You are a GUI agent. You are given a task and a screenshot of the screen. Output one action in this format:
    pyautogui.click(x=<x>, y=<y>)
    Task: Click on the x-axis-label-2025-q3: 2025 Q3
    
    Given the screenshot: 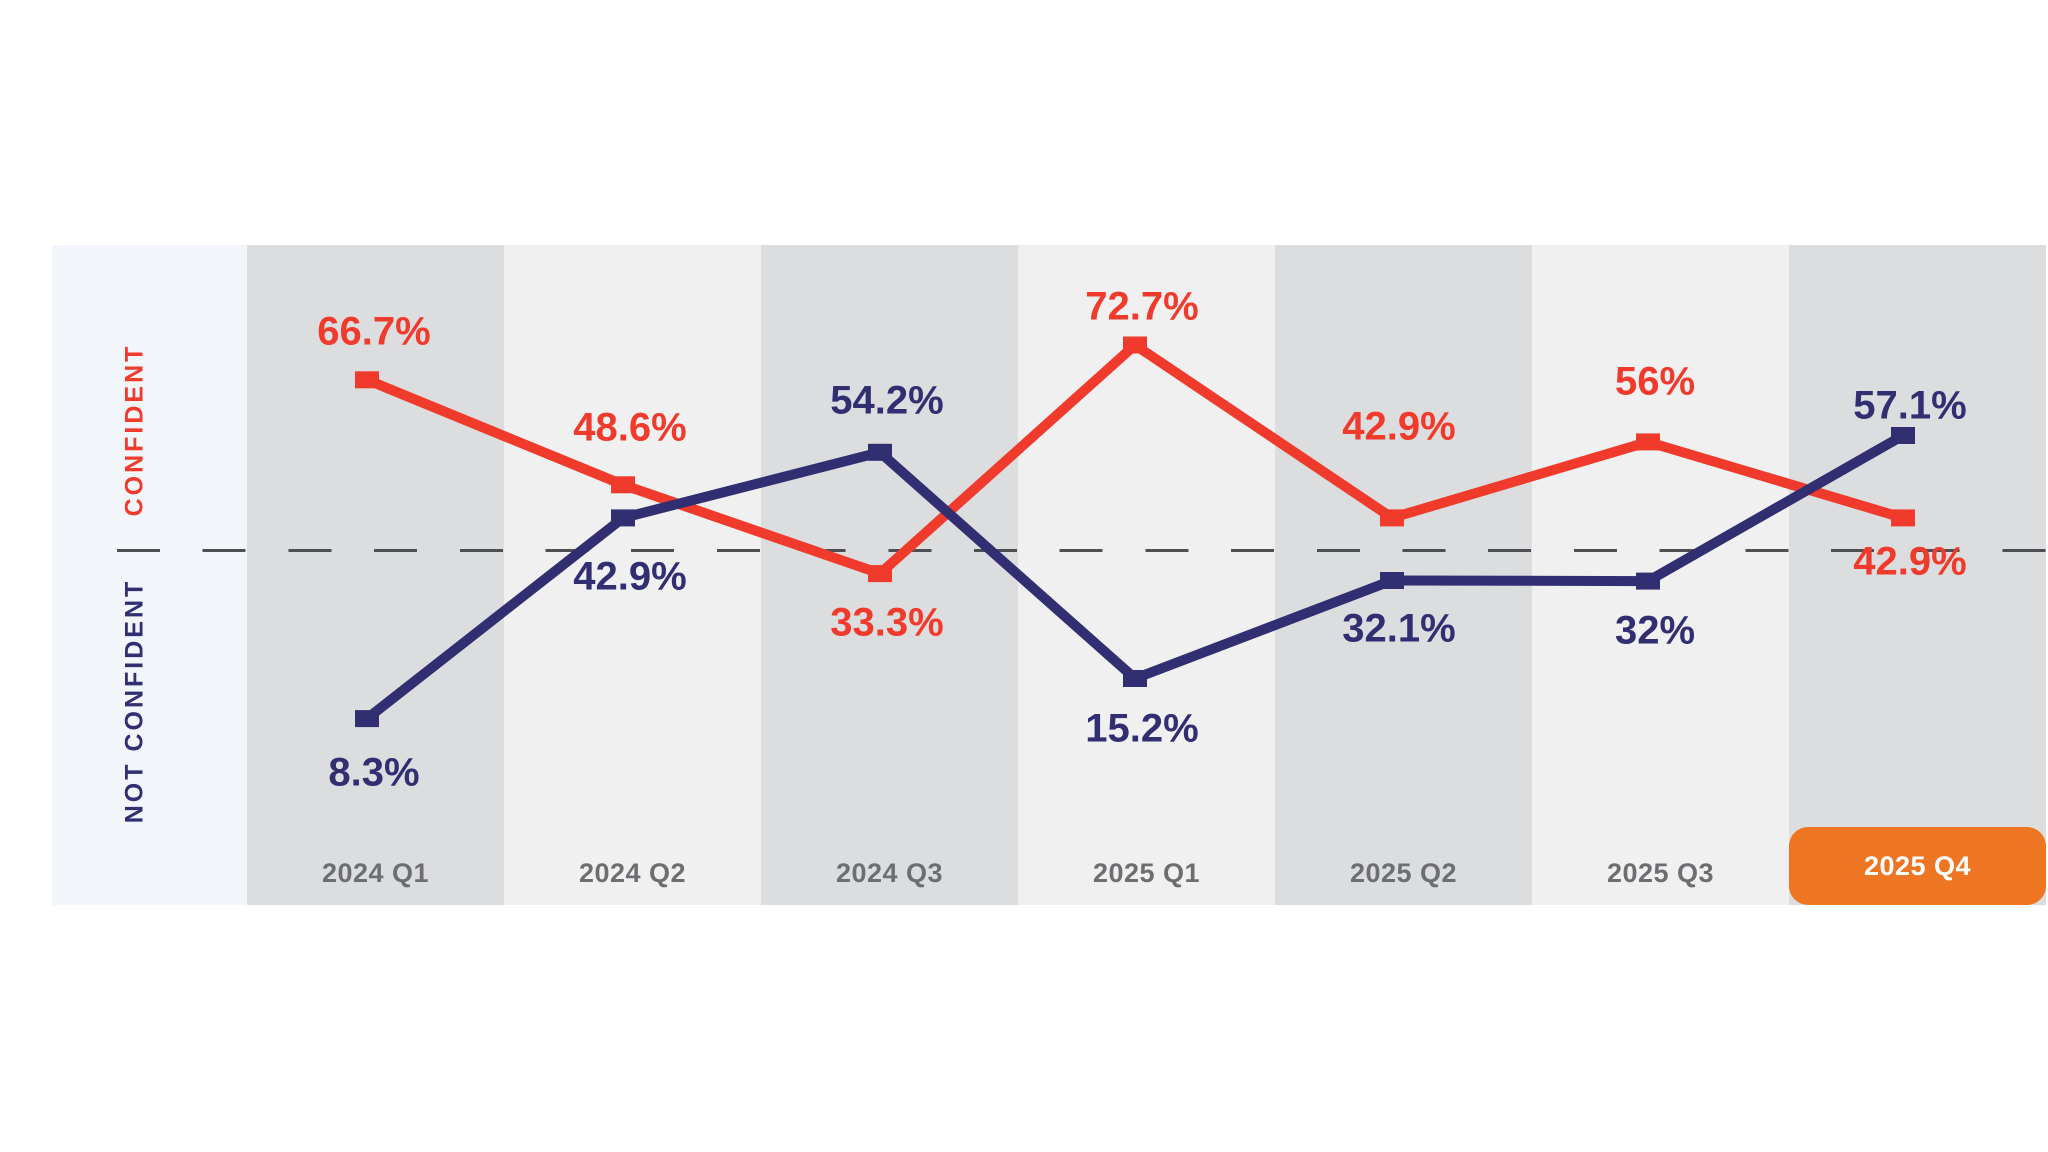 What is the action you would take?
    pyautogui.click(x=1660, y=873)
    